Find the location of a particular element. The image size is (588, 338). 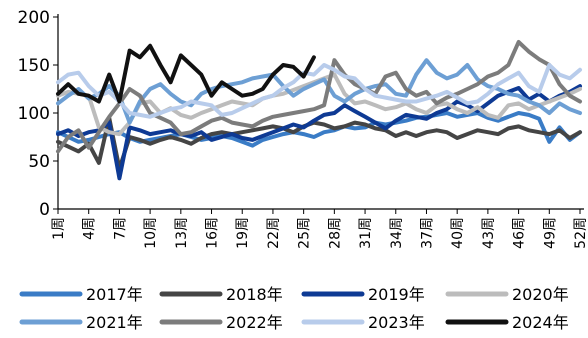

x-tick-label: 13周 is located at coordinates (182, 233).